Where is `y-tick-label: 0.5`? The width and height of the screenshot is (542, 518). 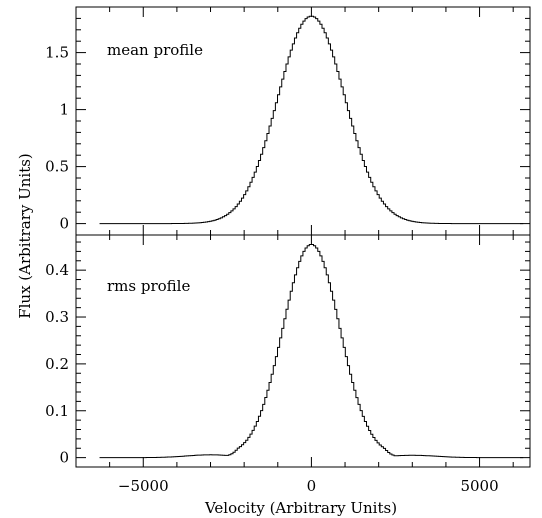
y-tick-label: 0.5 is located at coordinates (57, 167).